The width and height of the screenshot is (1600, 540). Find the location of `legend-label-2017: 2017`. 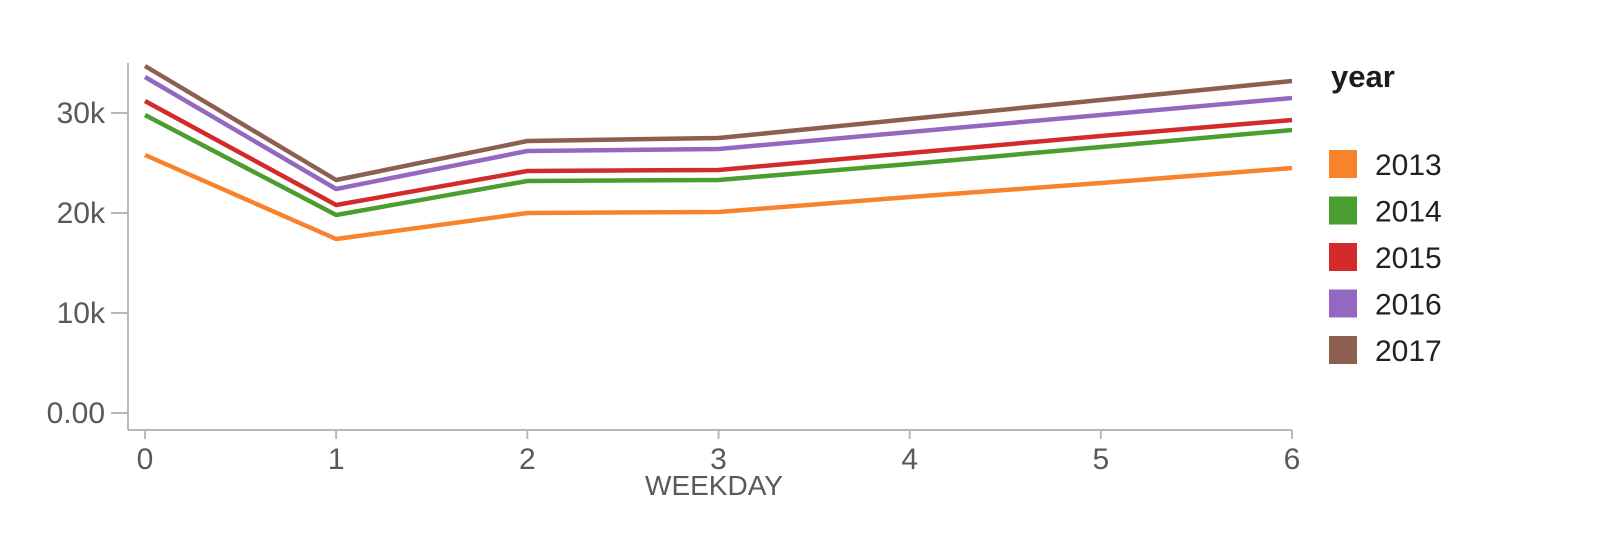

legend-label-2017: 2017 is located at coordinates (1408, 351).